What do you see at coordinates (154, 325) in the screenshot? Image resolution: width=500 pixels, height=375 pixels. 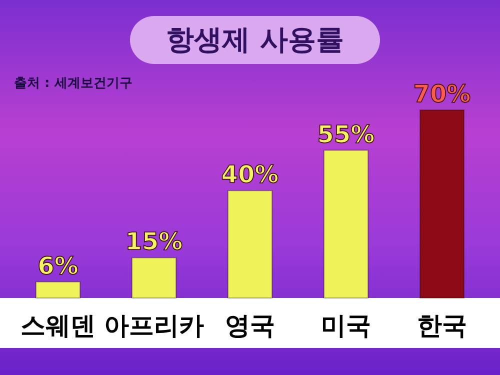 I see `x-tick-label: 아프리카` at bounding box center [154, 325].